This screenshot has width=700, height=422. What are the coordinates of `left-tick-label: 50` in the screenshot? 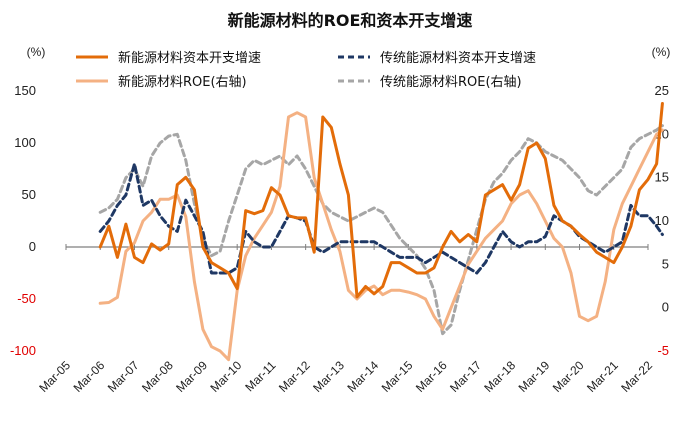 It's located at (29, 194).